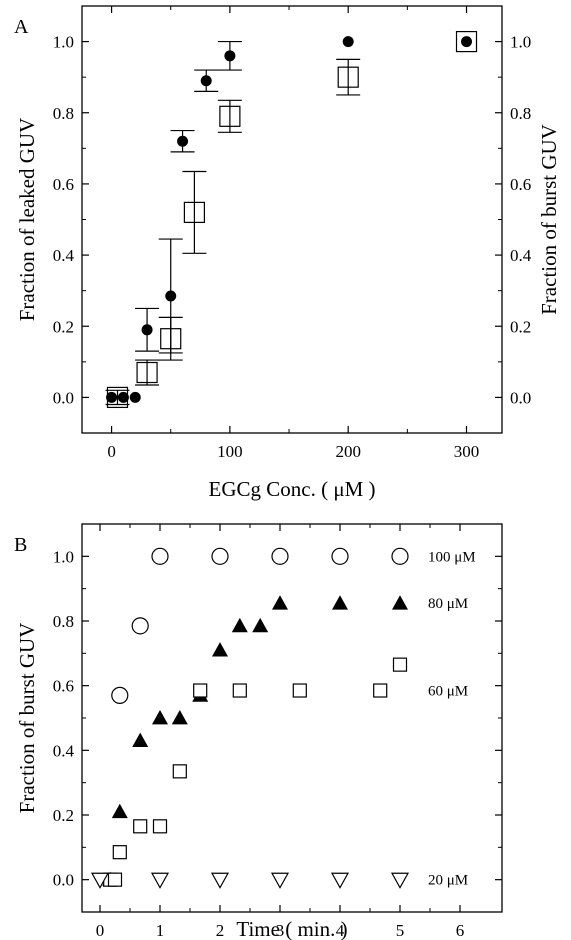 Image resolution: width=571 pixels, height=940 pixels. Describe the element at coordinates (400, 930) in the screenshot. I see `x-tick-label: 5` at that location.